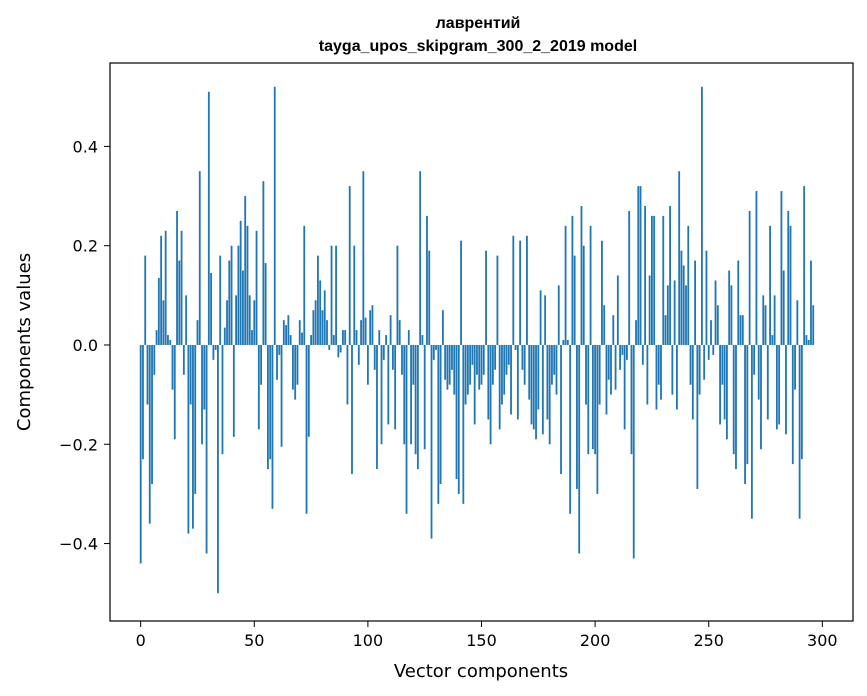  What do you see at coordinates (481, 640) in the screenshot?
I see `x-tick-label: 150` at bounding box center [481, 640].